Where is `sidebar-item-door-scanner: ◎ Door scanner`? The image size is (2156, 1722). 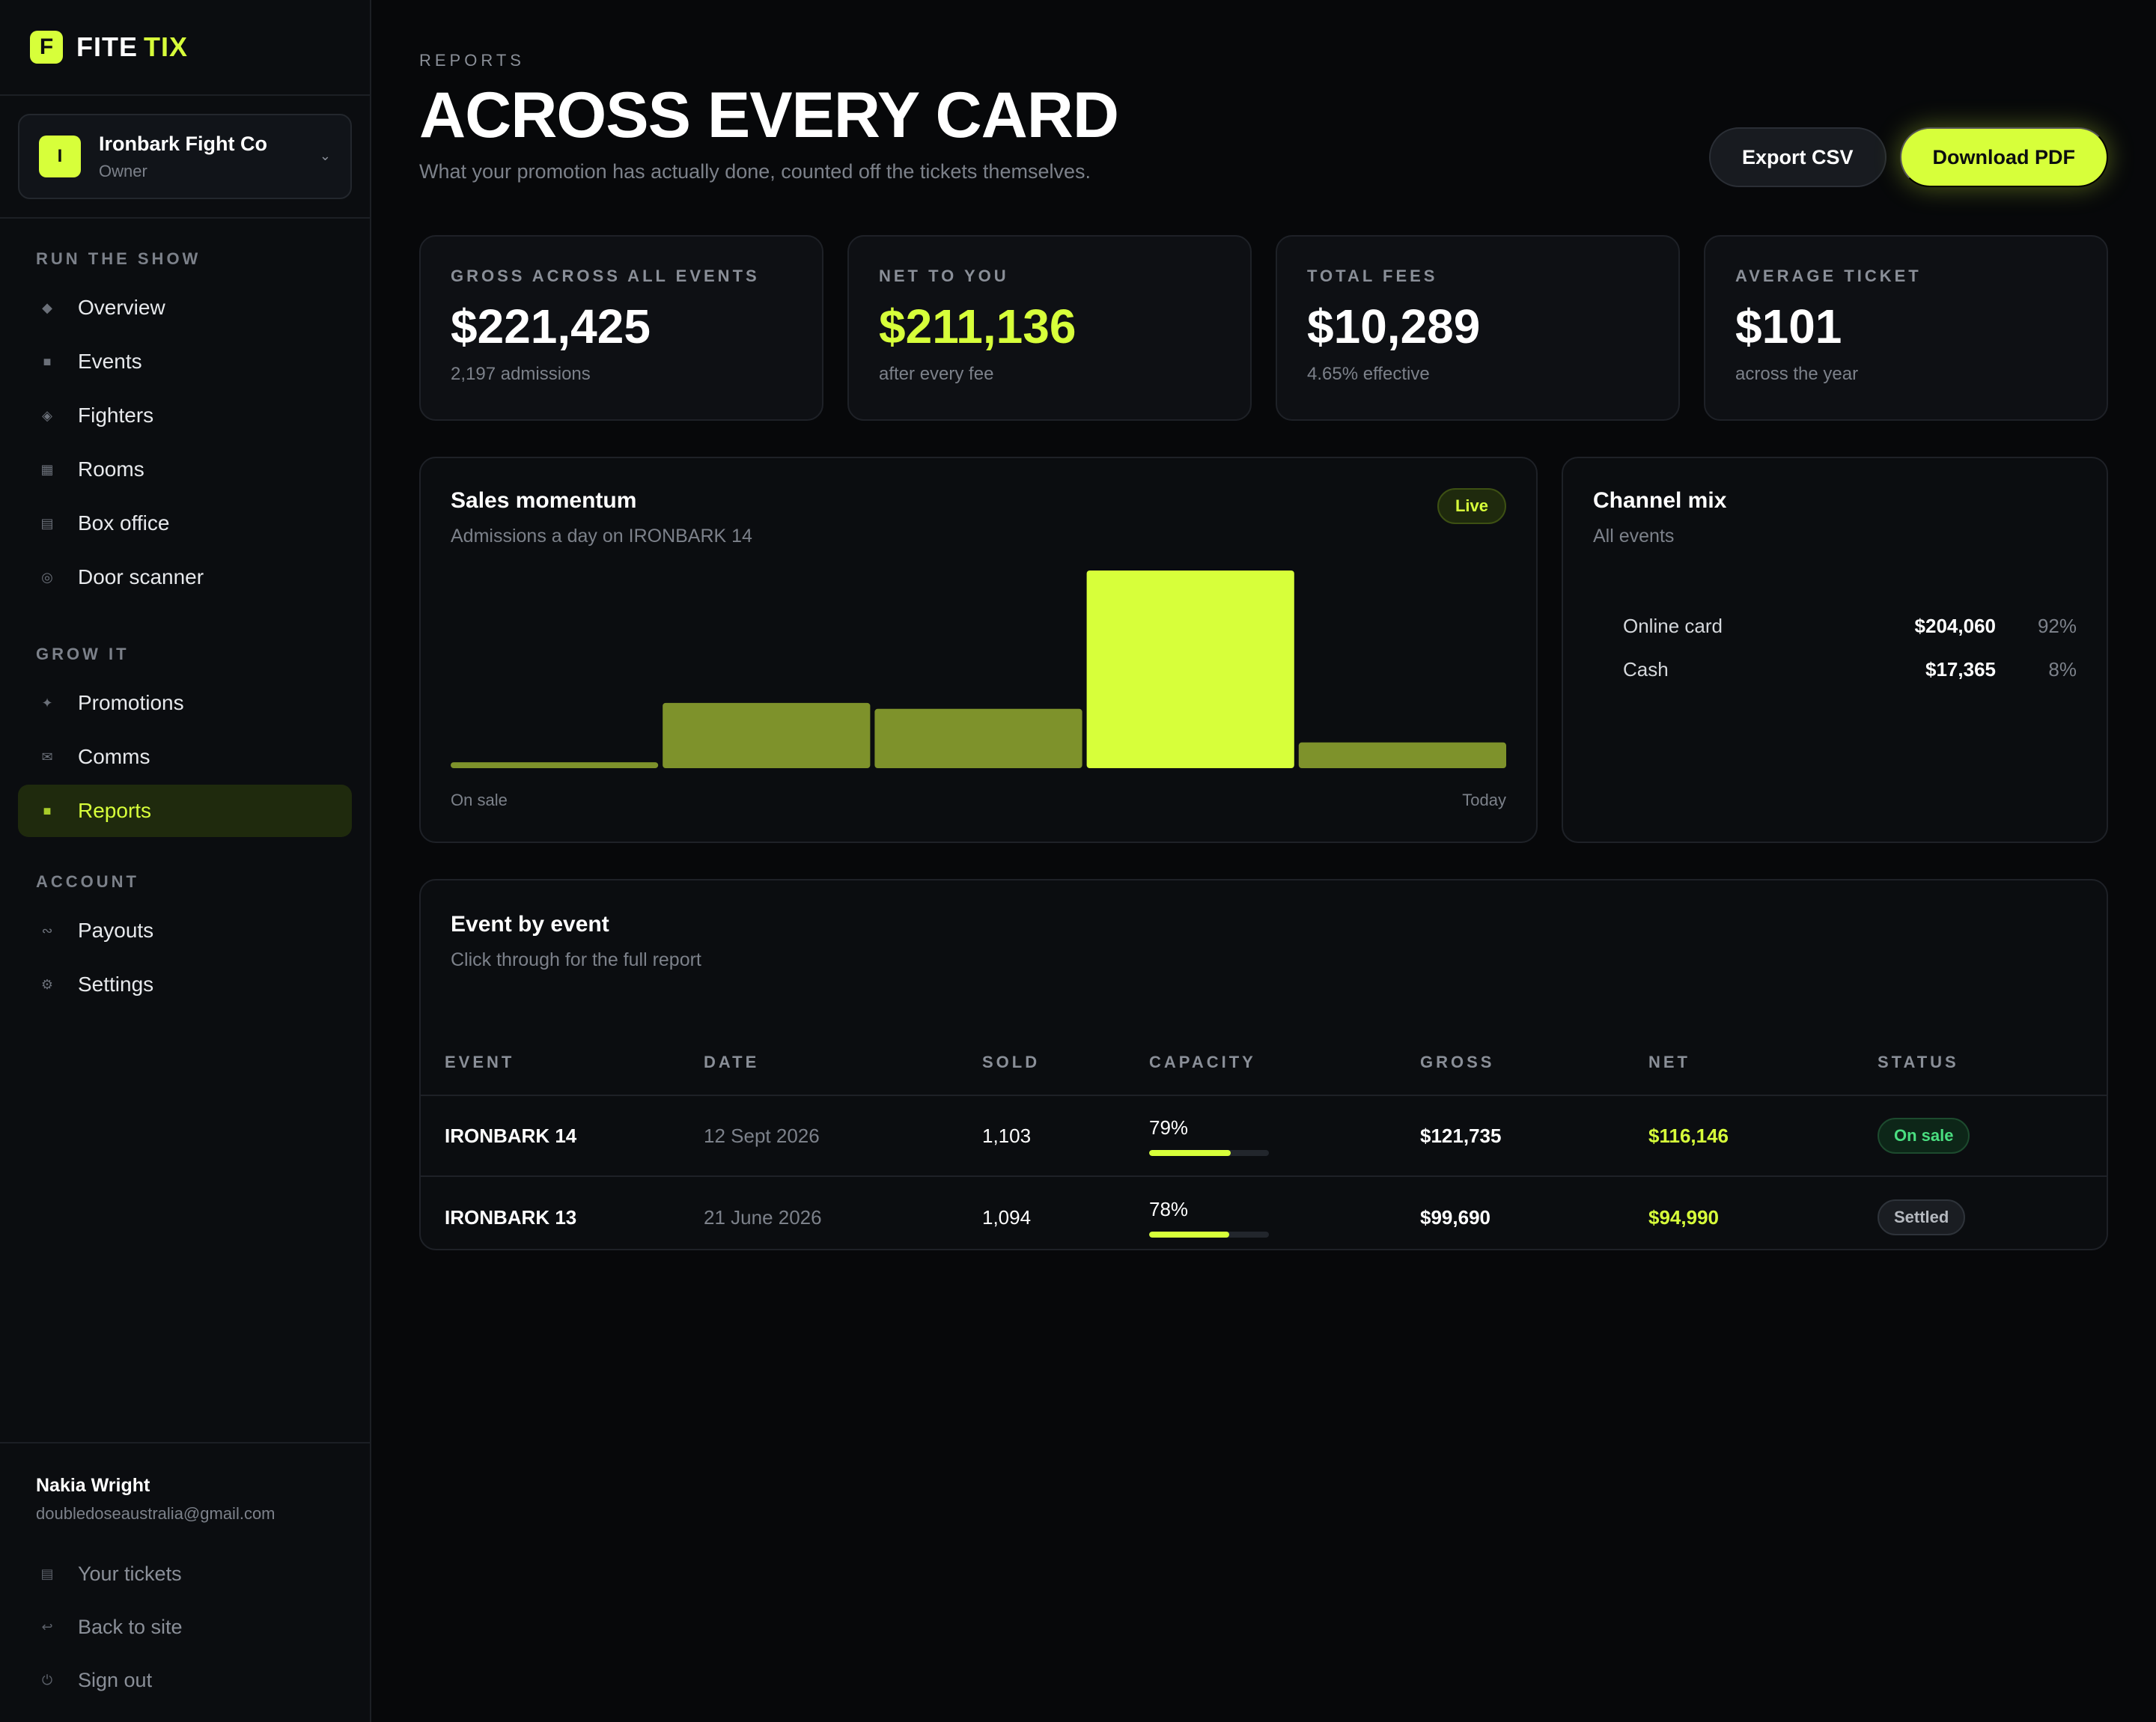
sidebar-item-door-scanner: ◎ Door scanner is located at coordinates (185, 577).